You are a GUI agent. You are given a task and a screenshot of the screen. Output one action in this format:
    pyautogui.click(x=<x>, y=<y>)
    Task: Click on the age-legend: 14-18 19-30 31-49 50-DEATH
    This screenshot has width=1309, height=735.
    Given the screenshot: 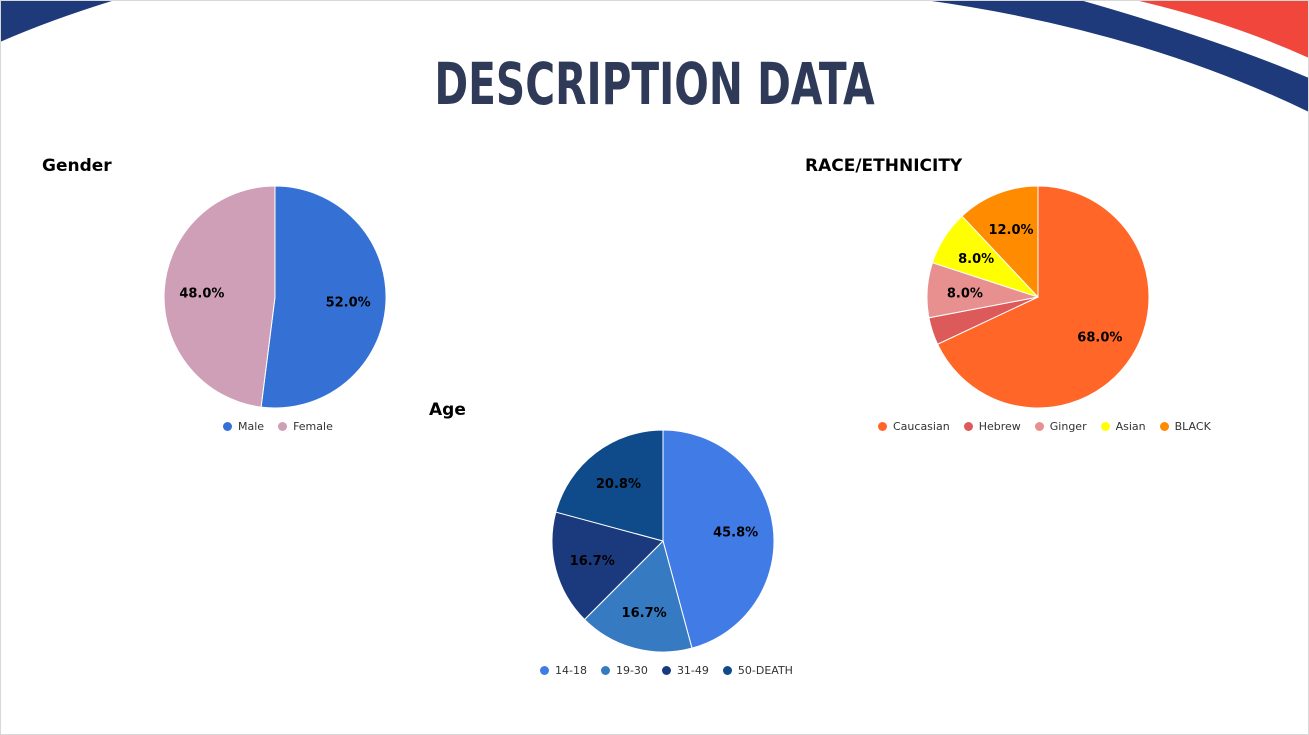 What is the action you would take?
    pyautogui.click(x=666, y=670)
    